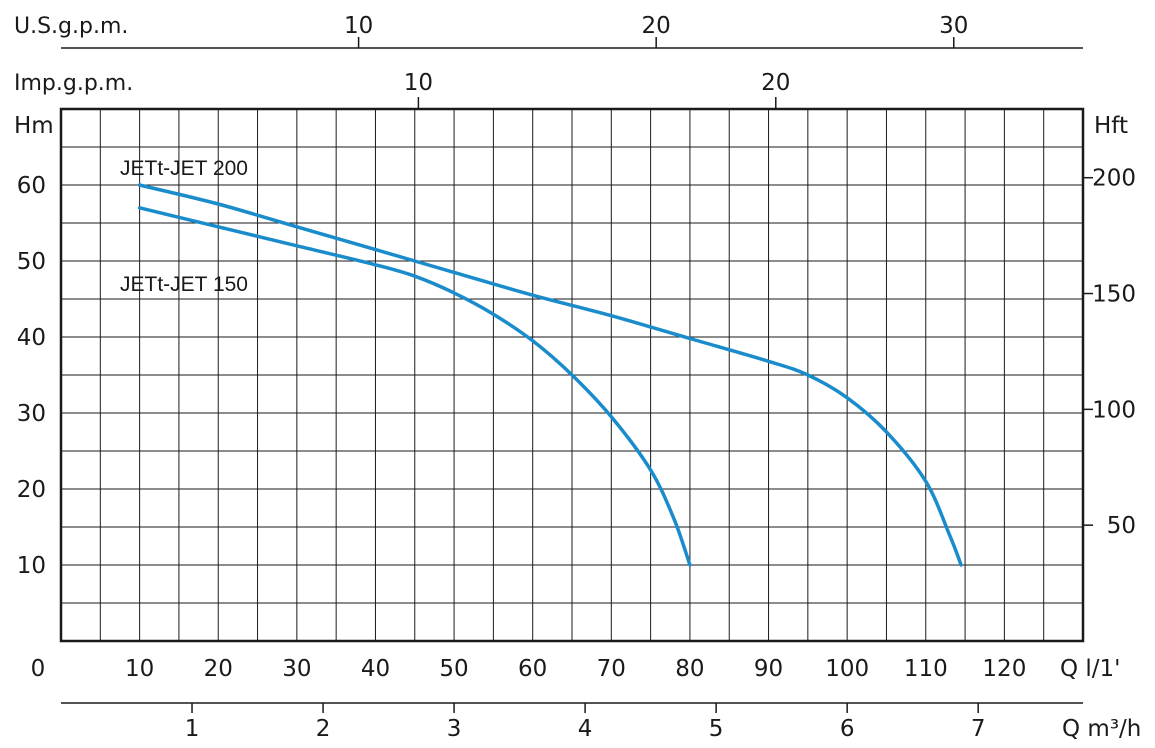 This screenshot has width=1155, height=748. Describe the element at coordinates (978, 729) in the screenshot. I see `m3h-tick-label: 7` at that location.